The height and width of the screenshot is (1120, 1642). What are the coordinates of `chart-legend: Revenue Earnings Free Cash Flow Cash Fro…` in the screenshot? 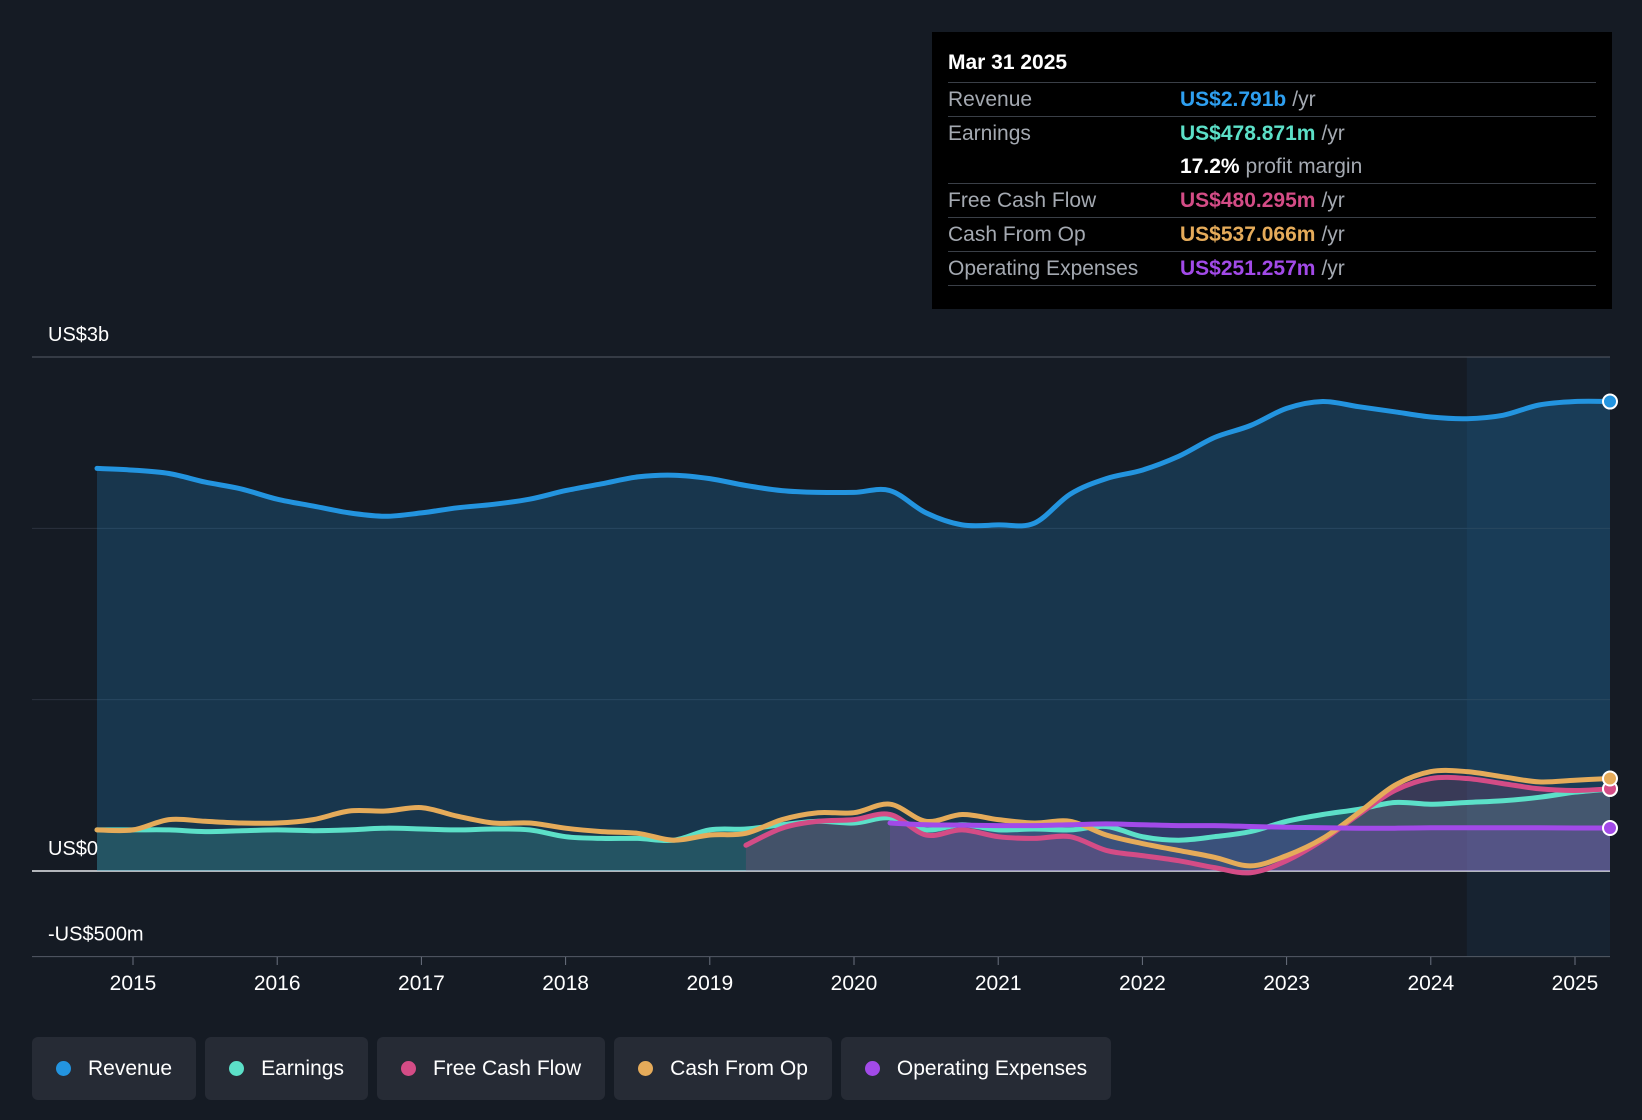 It's located at (572, 1068).